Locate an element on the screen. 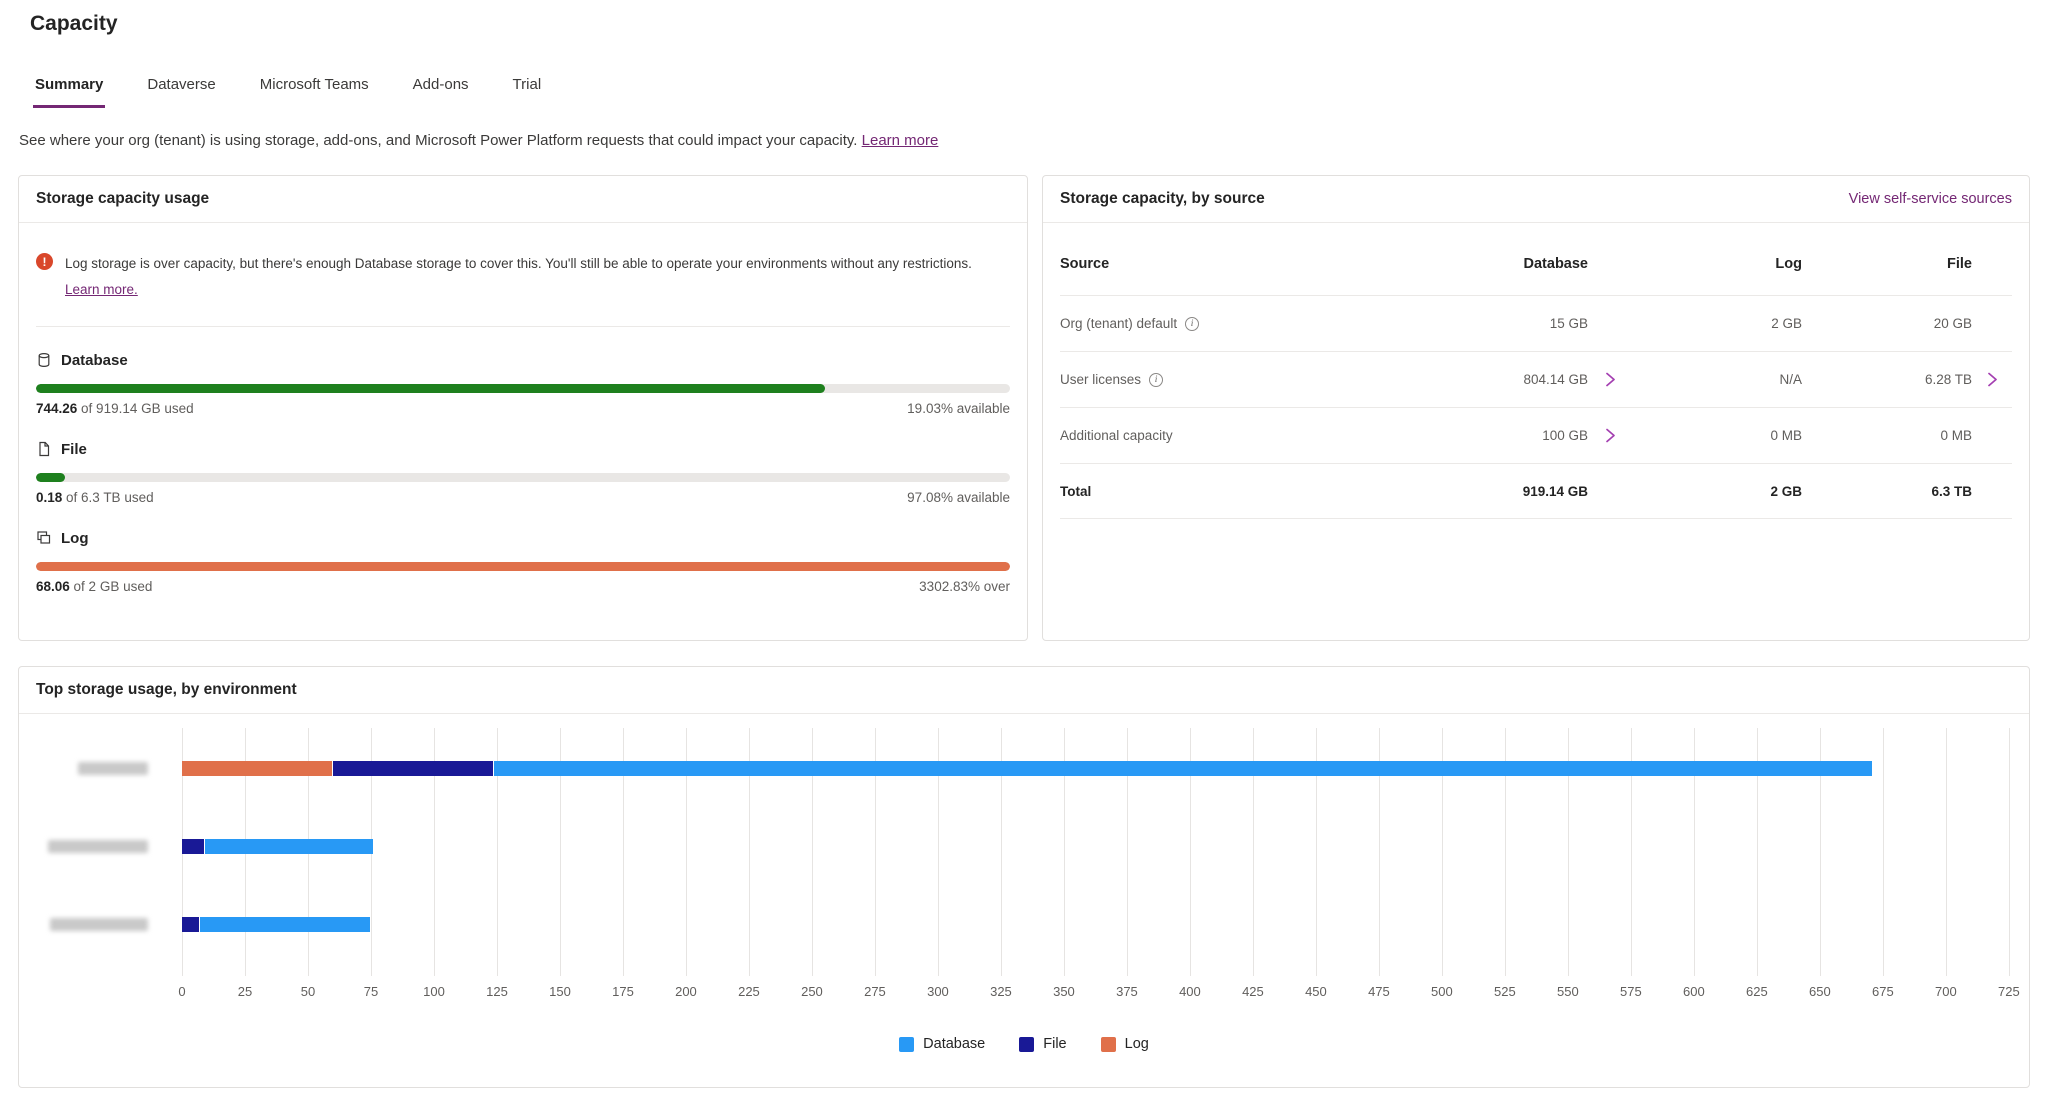 This screenshot has height=1108, width=2048. database-value: 15 GB is located at coordinates (1568, 323).